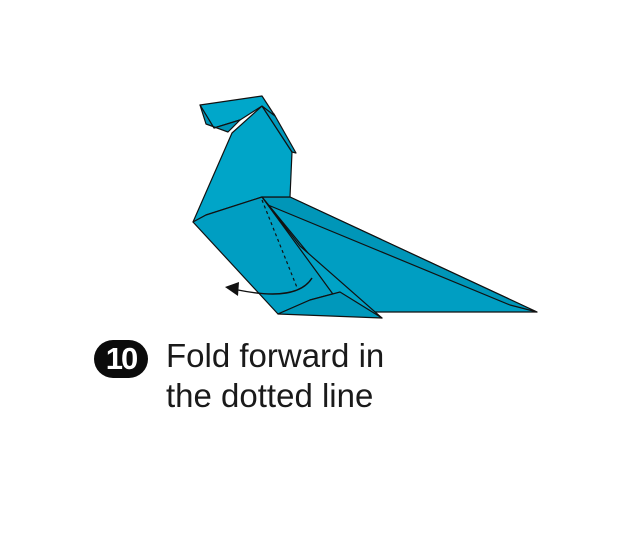  What do you see at coordinates (269, 286) in the screenshot?
I see `fold-arrow-icon` at bounding box center [269, 286].